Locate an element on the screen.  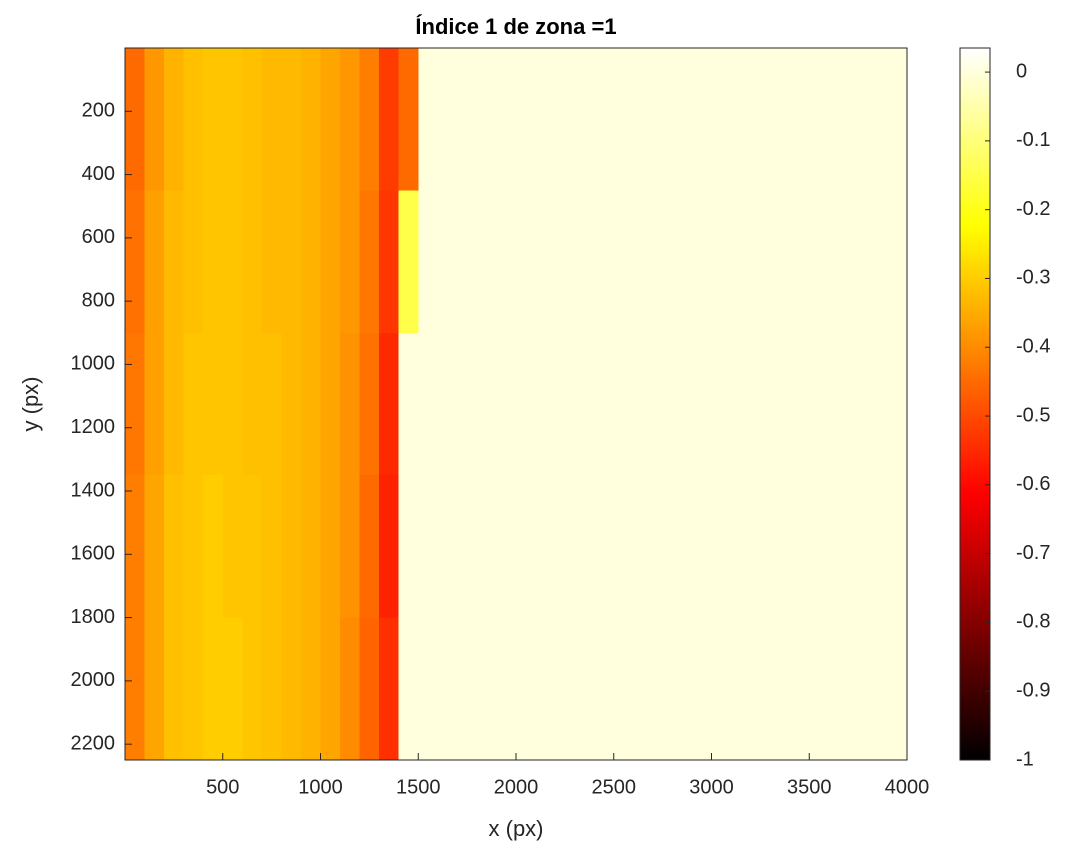
colorbar-tick-label: -0.6 is located at coordinates (1033, 484).